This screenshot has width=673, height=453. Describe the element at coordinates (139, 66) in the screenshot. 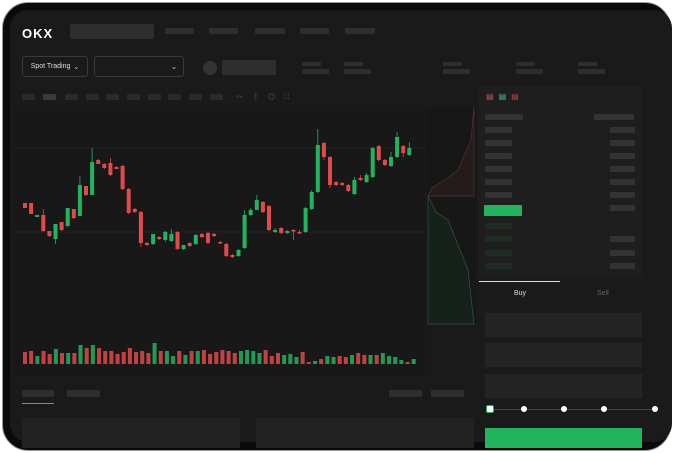

I see `pair-select: ⌄` at that location.